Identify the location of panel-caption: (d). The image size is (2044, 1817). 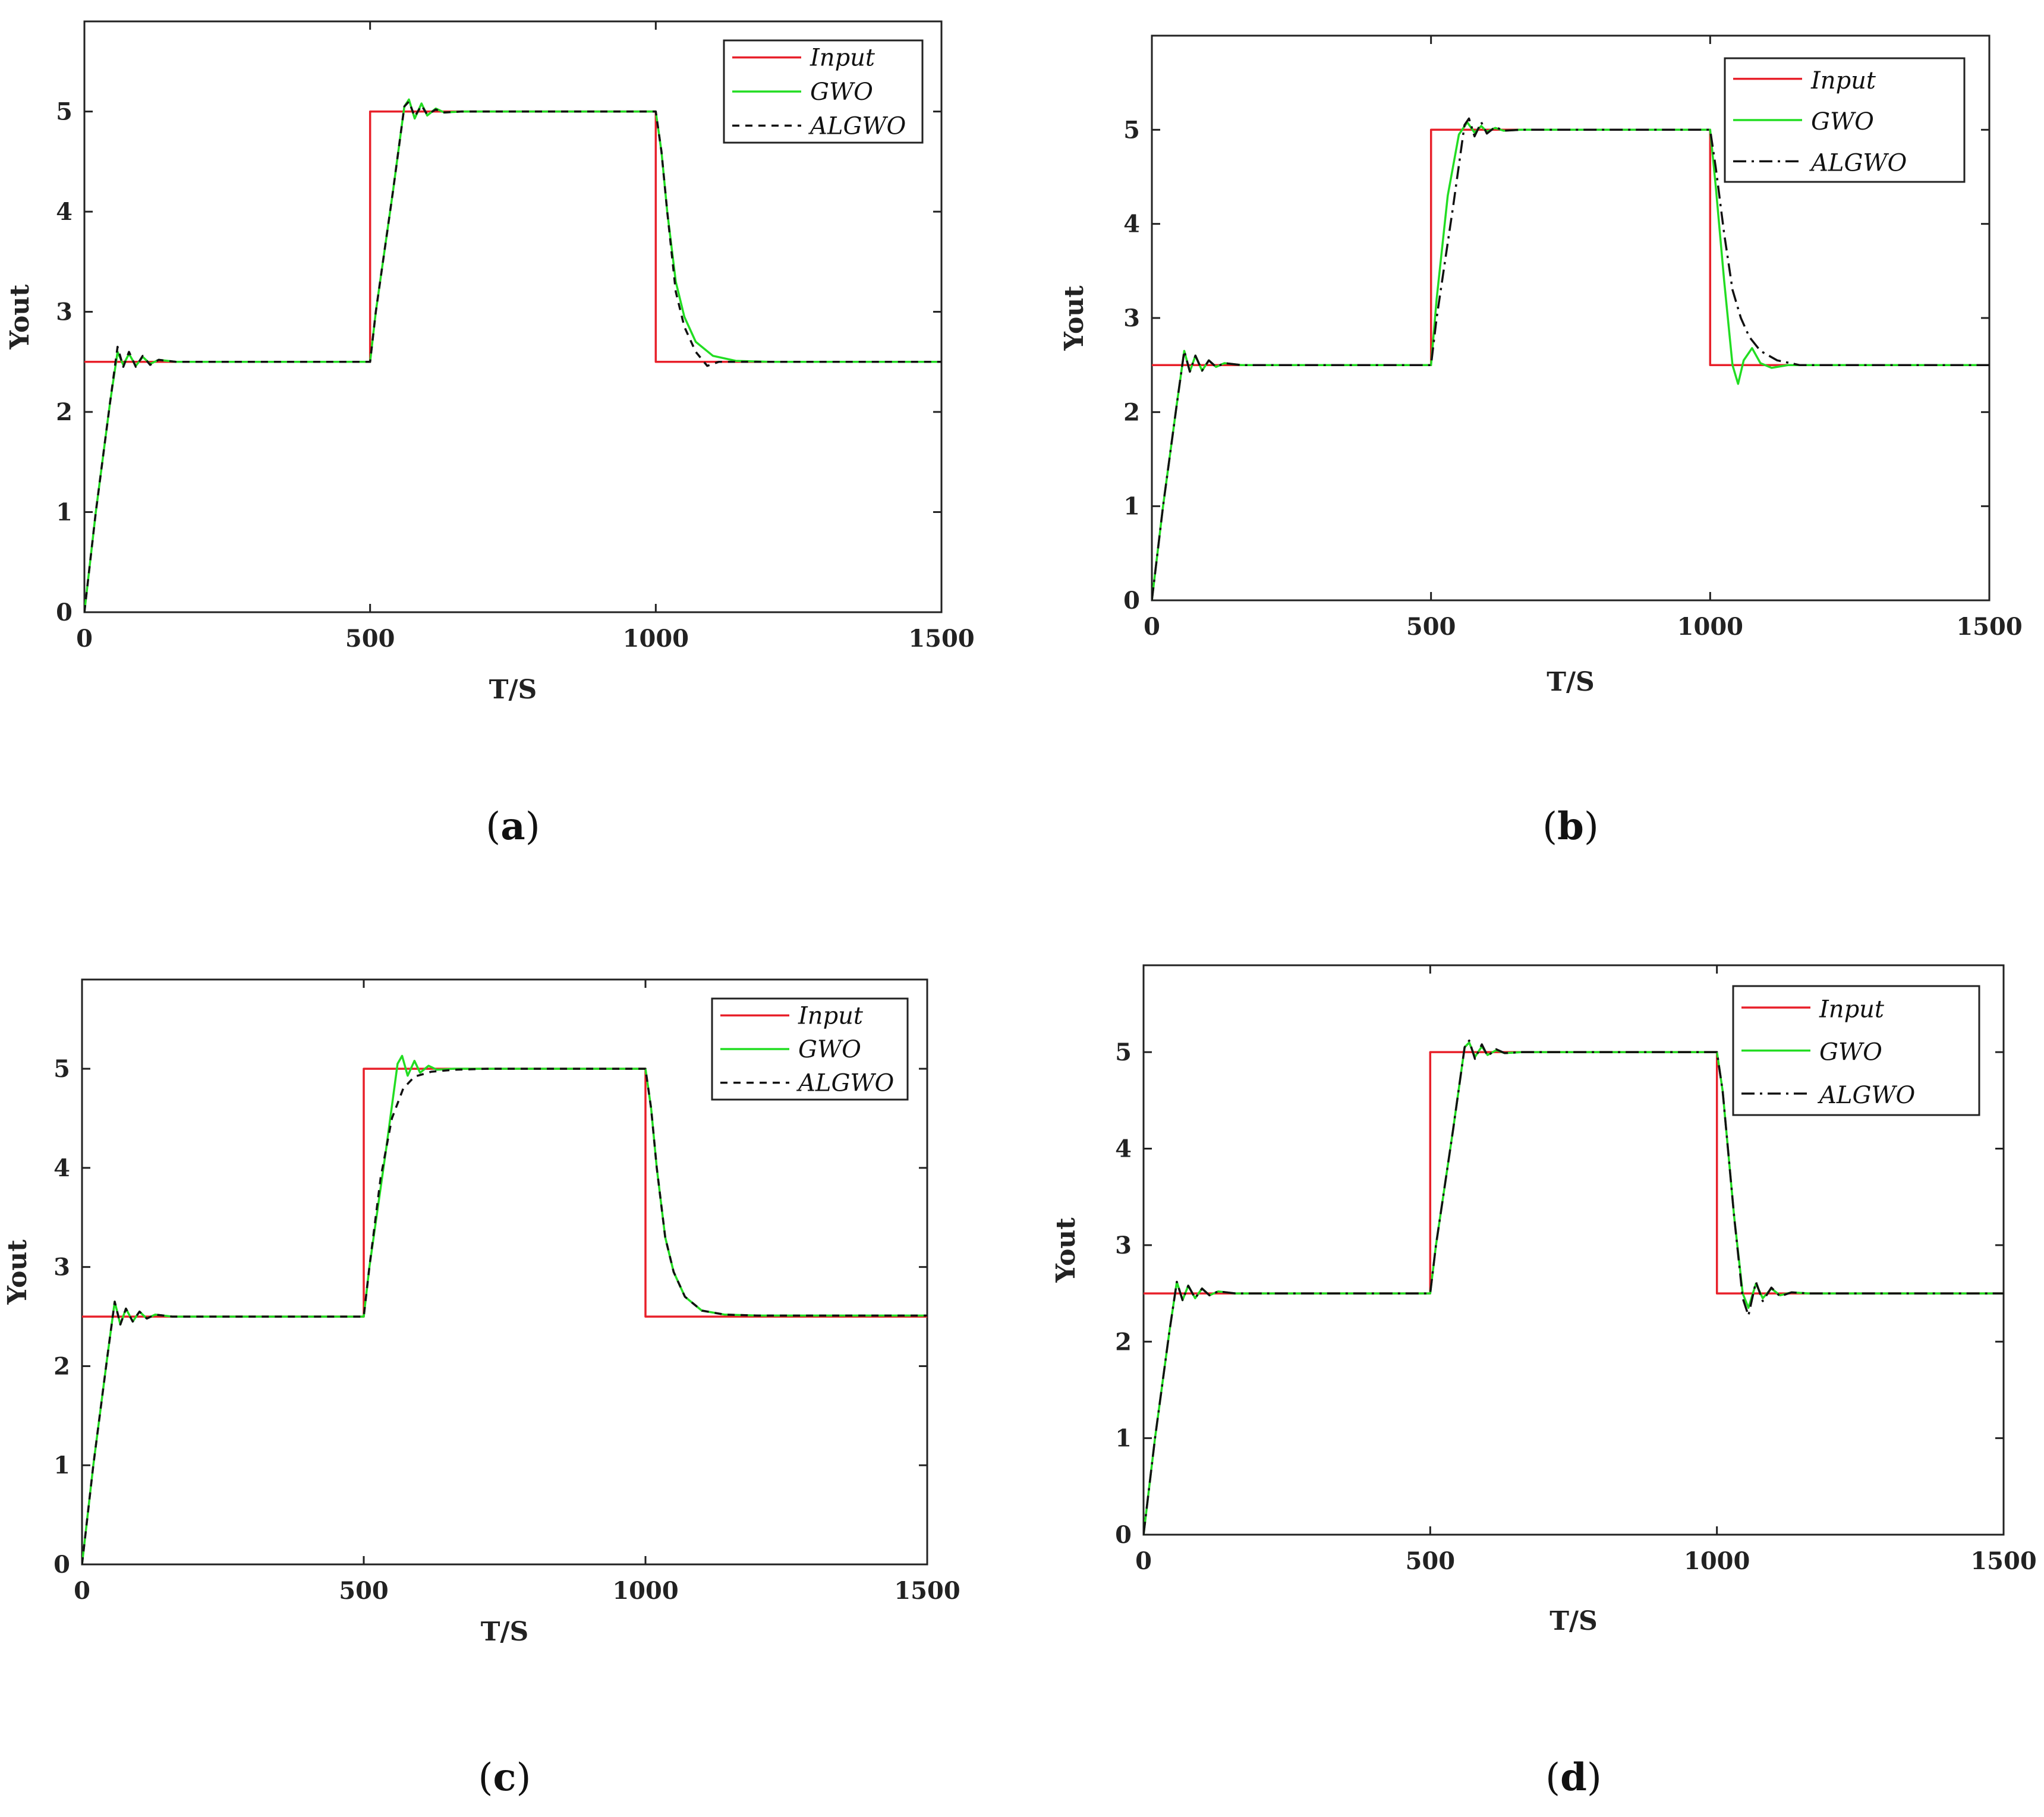
(1573, 1777).